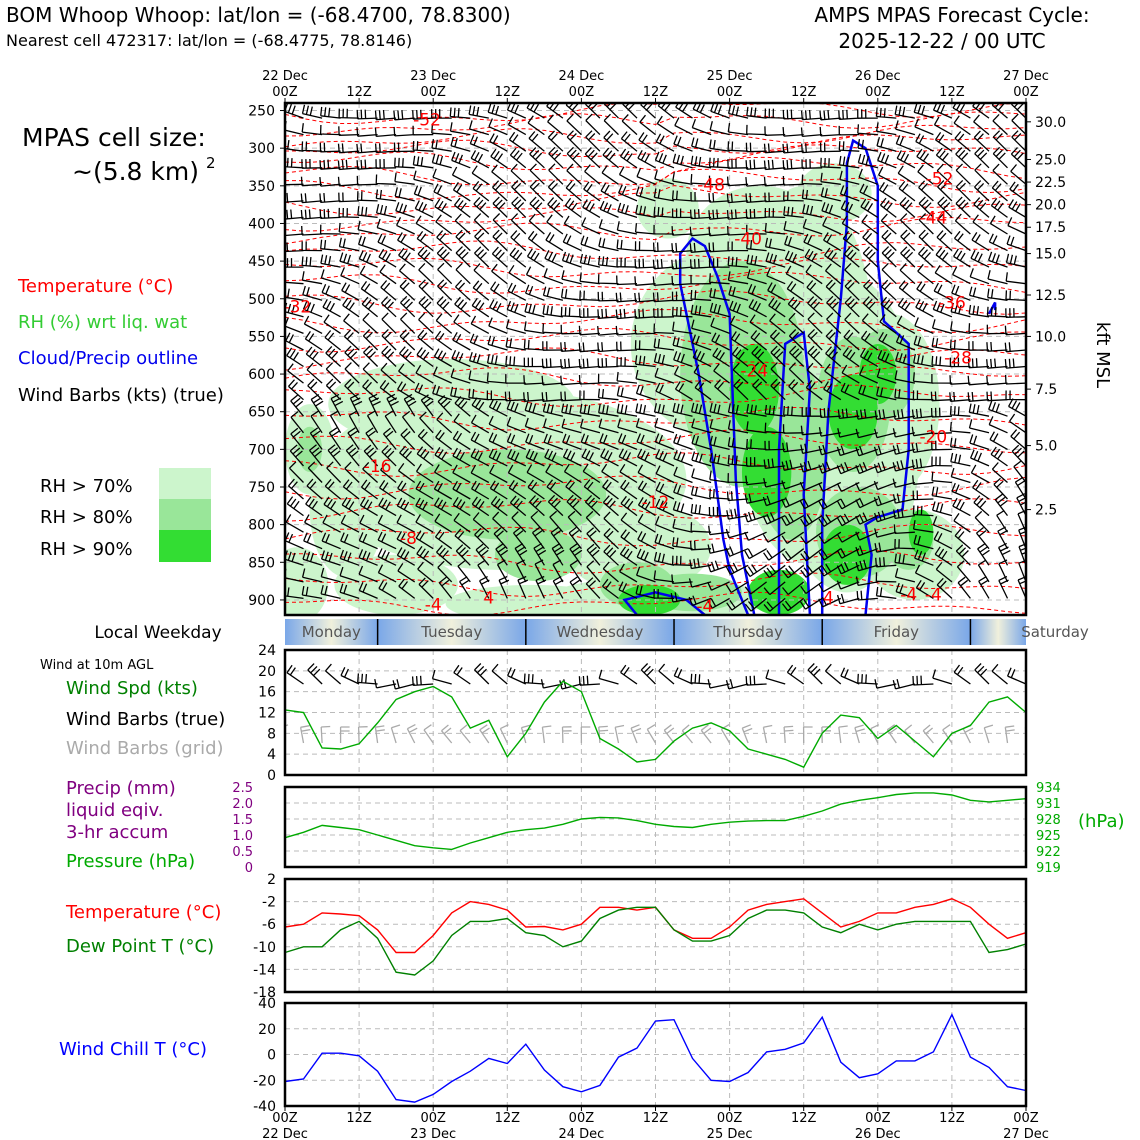  I want to click on precip-tick-label: 0.5, so click(242, 852).